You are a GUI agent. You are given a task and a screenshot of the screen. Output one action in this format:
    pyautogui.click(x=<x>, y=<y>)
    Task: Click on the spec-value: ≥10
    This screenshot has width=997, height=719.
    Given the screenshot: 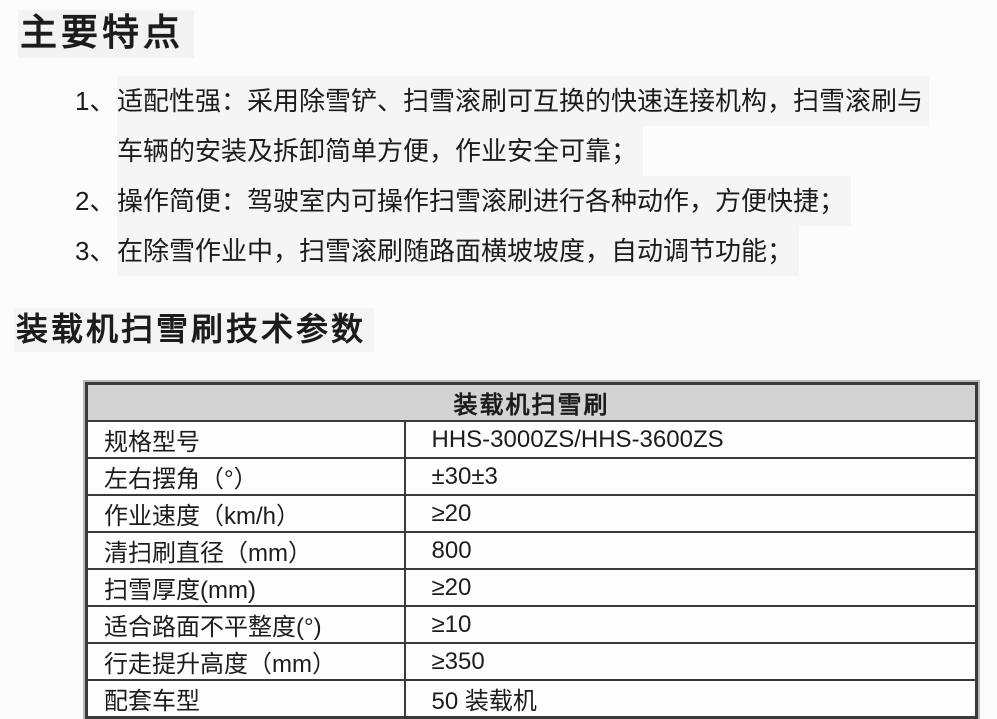 What is the action you would take?
    pyautogui.click(x=690, y=624)
    